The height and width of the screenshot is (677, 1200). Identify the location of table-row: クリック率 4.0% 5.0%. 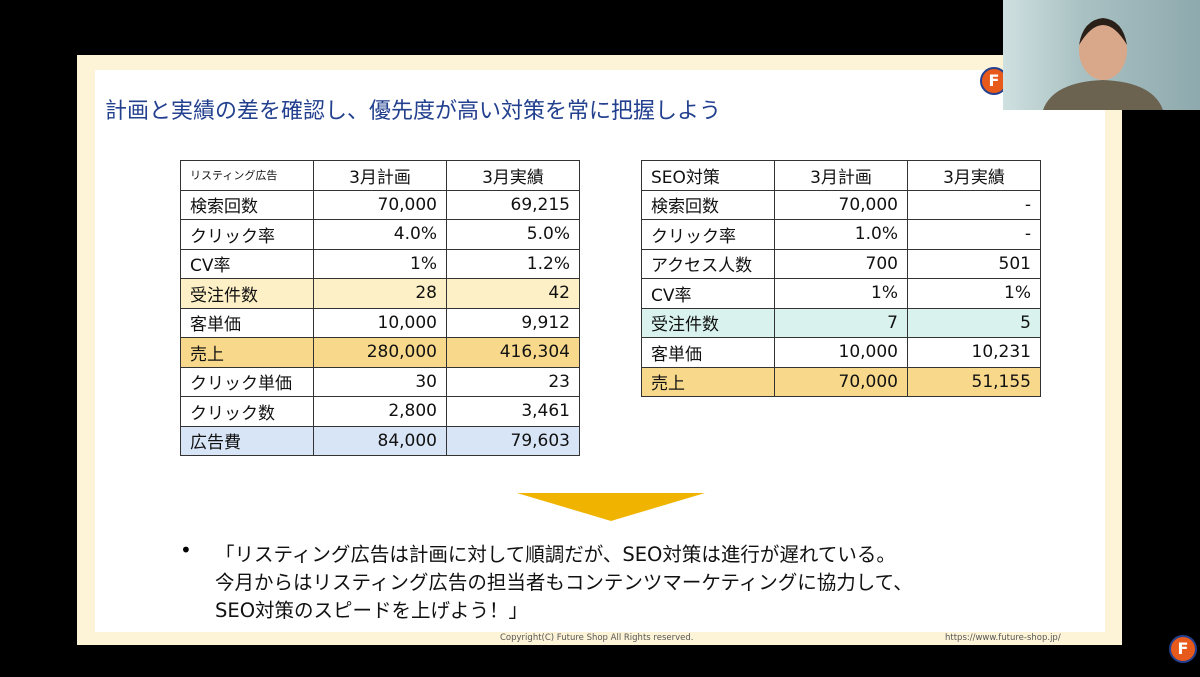
(380, 234).